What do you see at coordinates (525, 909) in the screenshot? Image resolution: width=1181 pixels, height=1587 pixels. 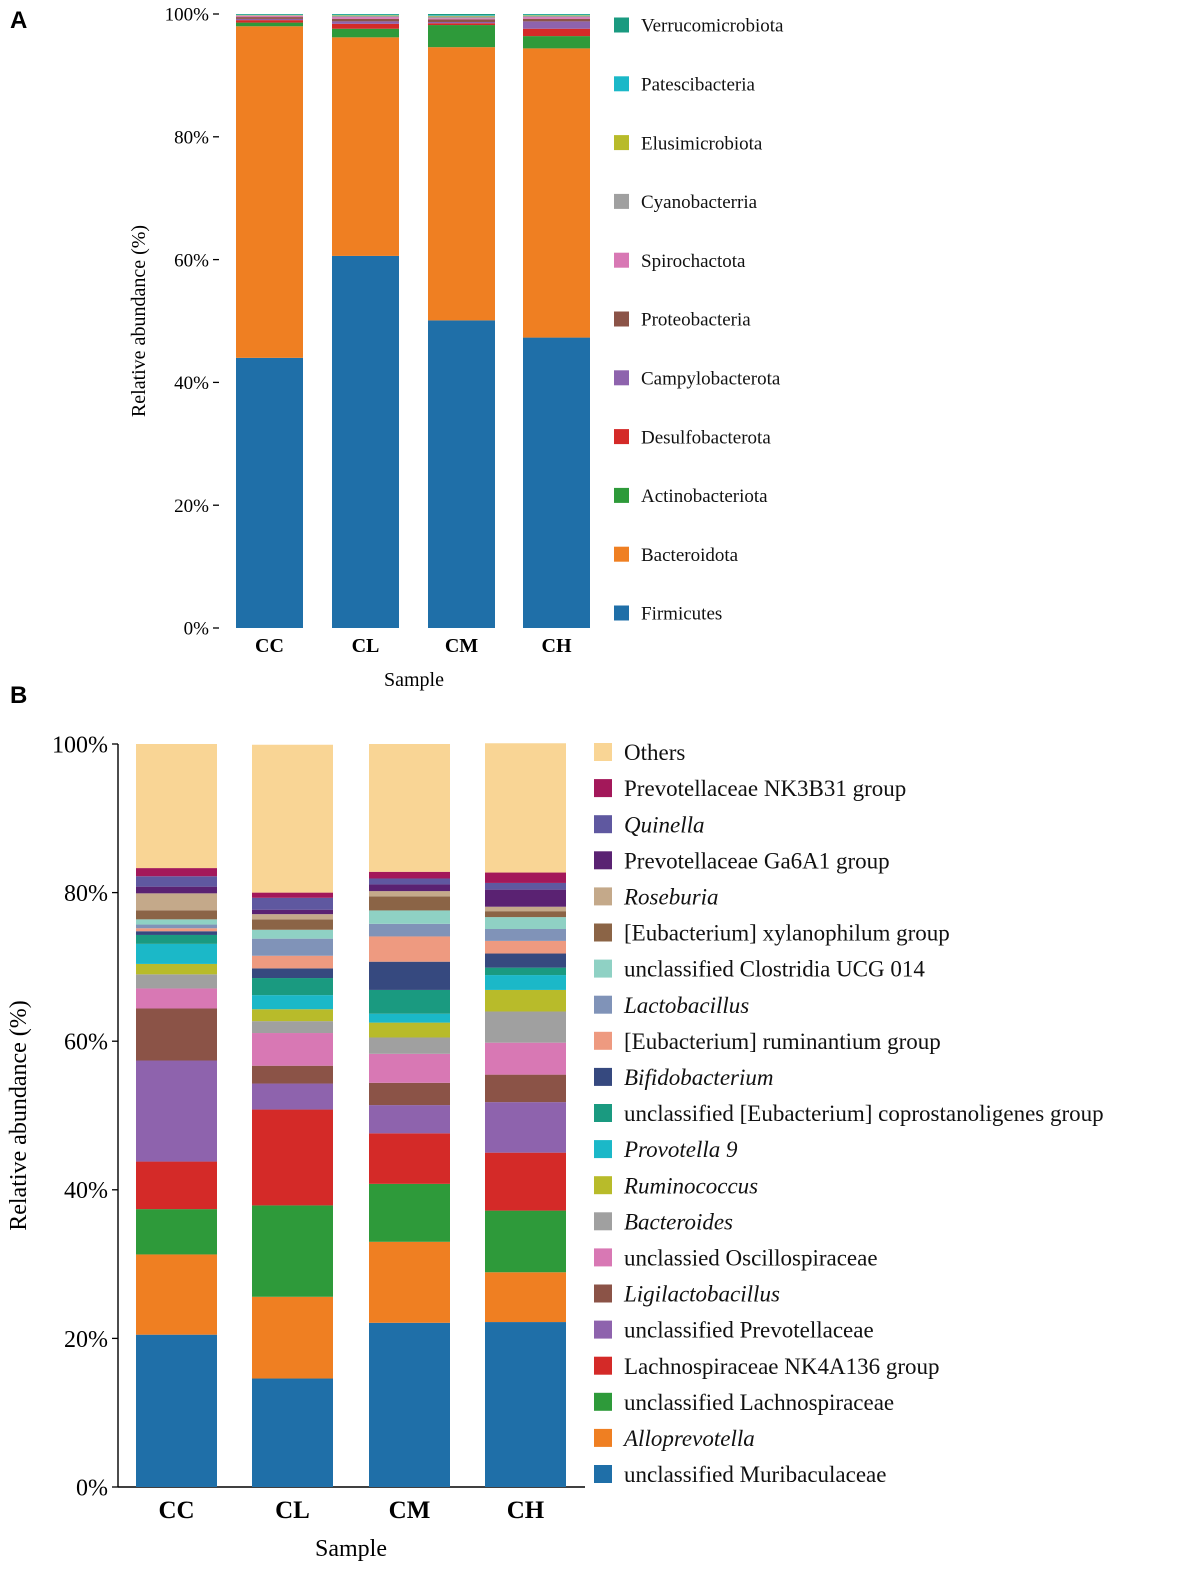 I see `bar-segment-ch-roseburia` at bounding box center [525, 909].